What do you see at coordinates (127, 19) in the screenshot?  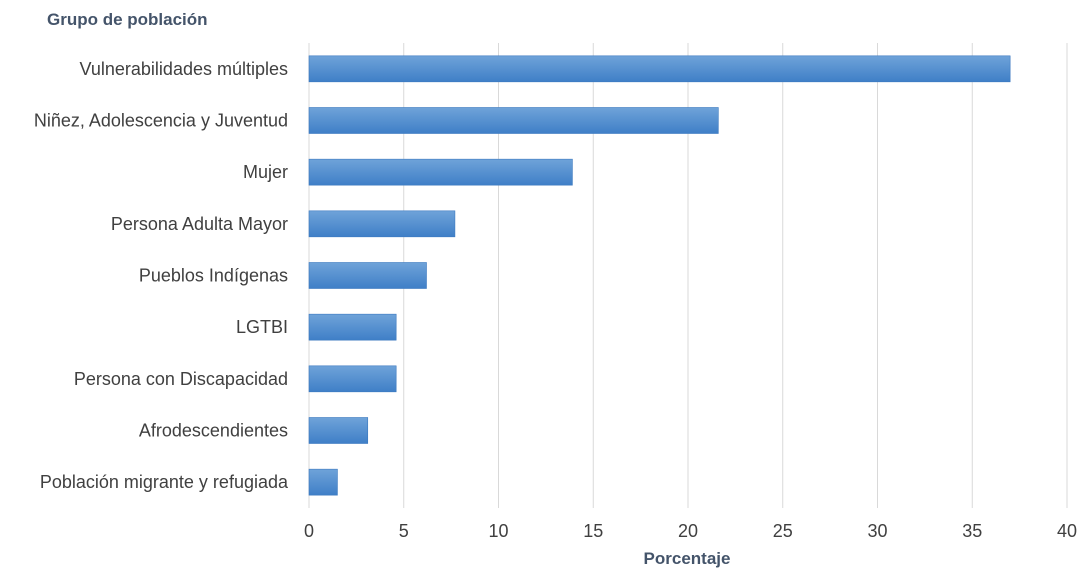 I see `y-axis-title: Grupo de población` at bounding box center [127, 19].